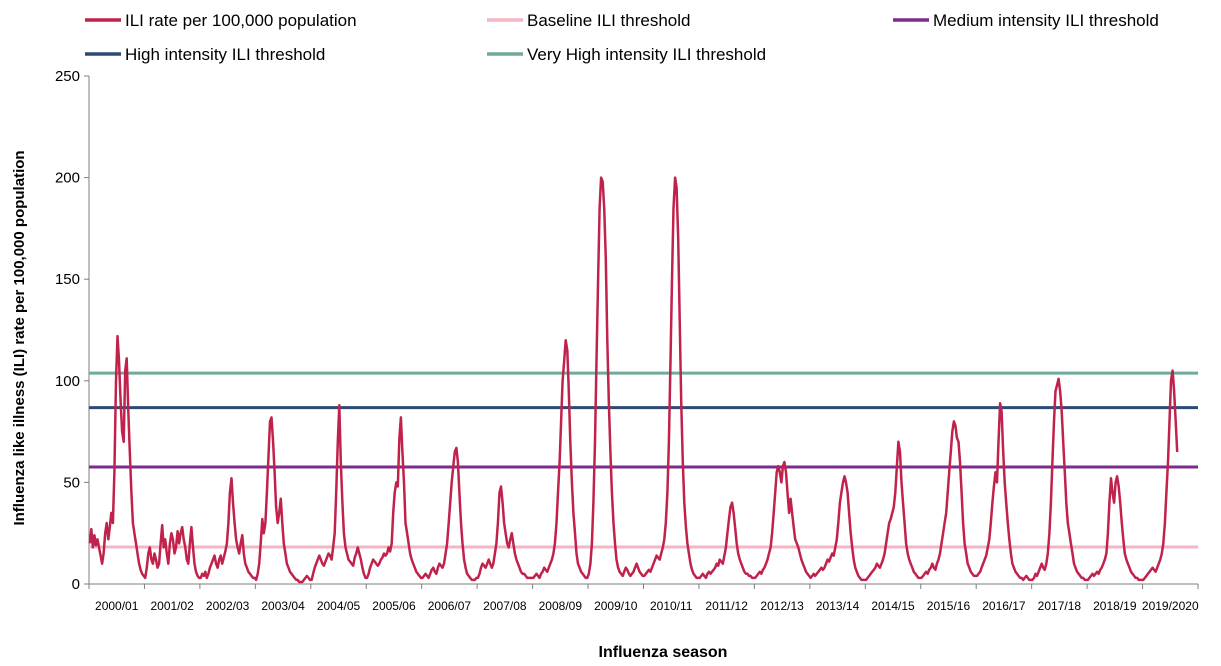 The width and height of the screenshot is (1221, 666). I want to click on x-tick-label: 2000/01, so click(117, 606).